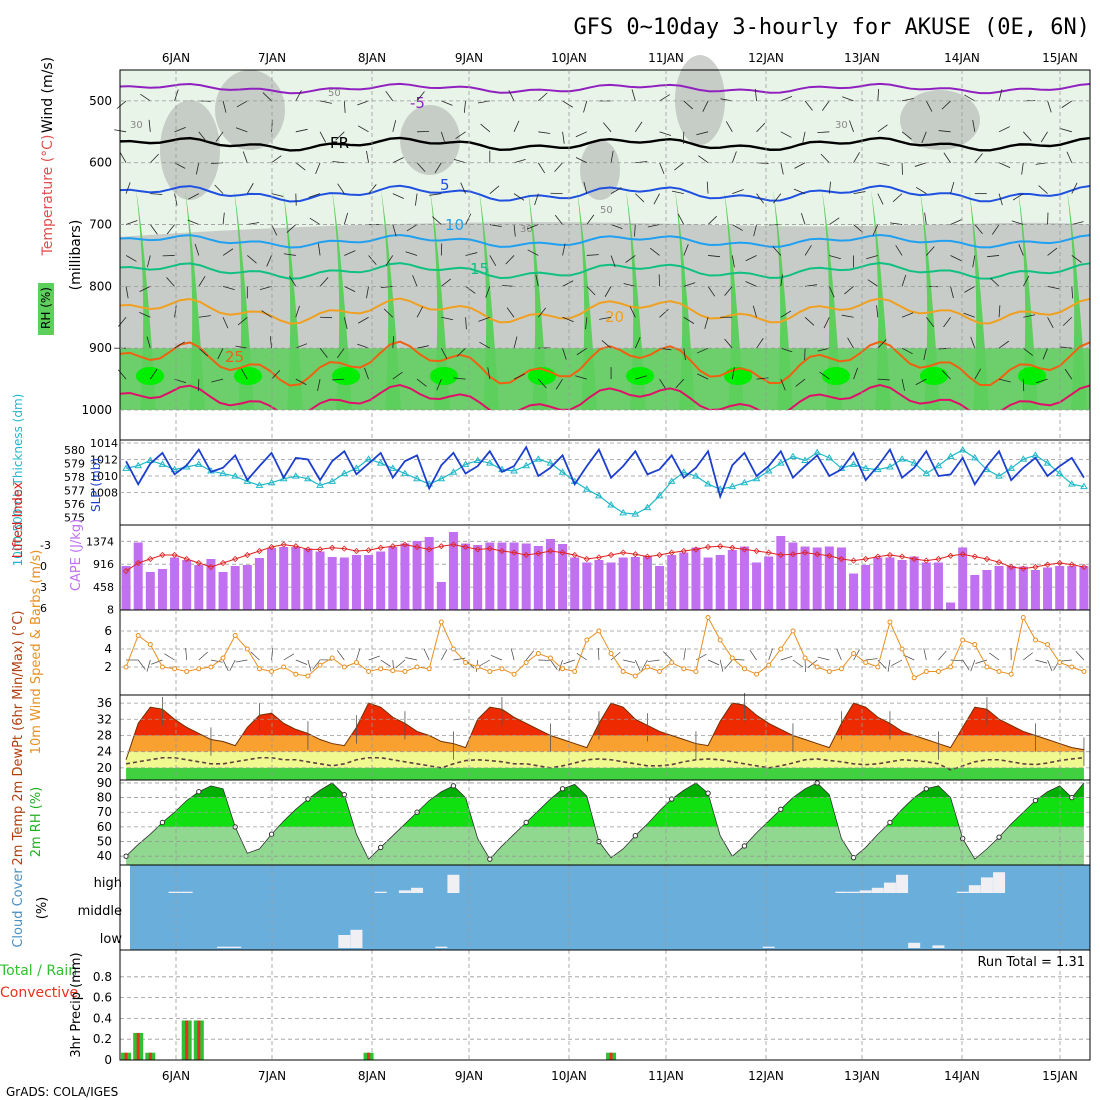  Describe the element at coordinates (74, 504) in the screenshot. I see `y-tick-label: 576` at that location.